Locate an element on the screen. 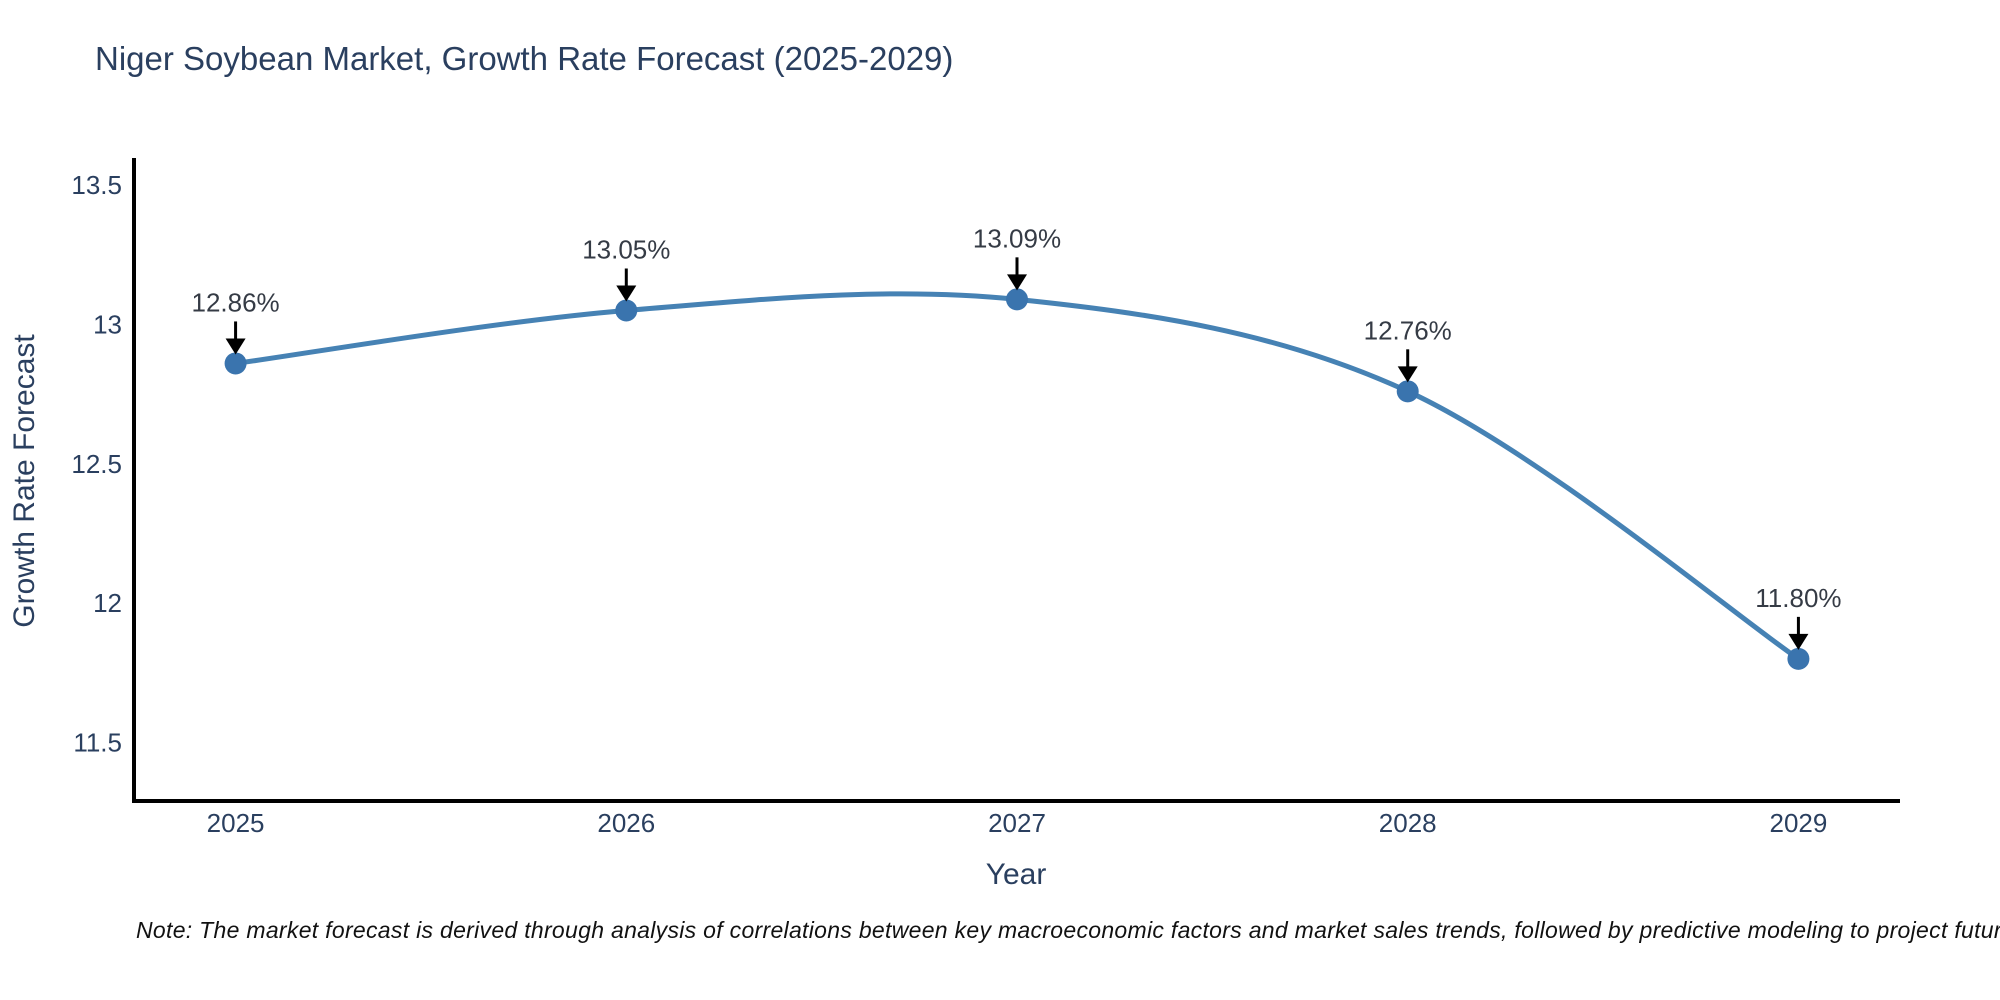 This screenshot has height=1000, width=2000. x-tick-label: 2028 is located at coordinates (1408, 823).